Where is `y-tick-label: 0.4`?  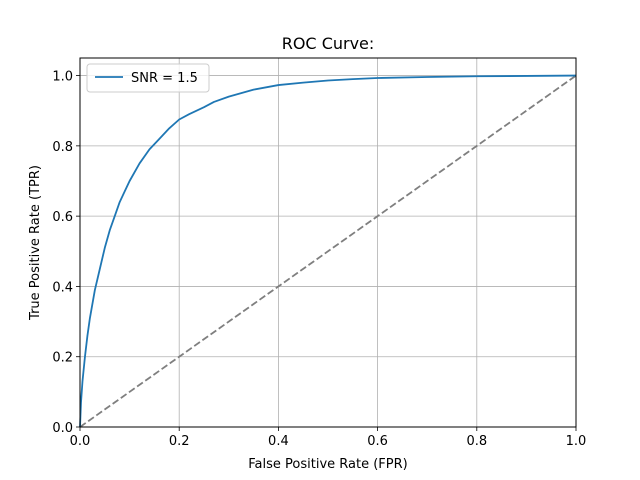 y-tick-label: 0.4 is located at coordinates (62, 287).